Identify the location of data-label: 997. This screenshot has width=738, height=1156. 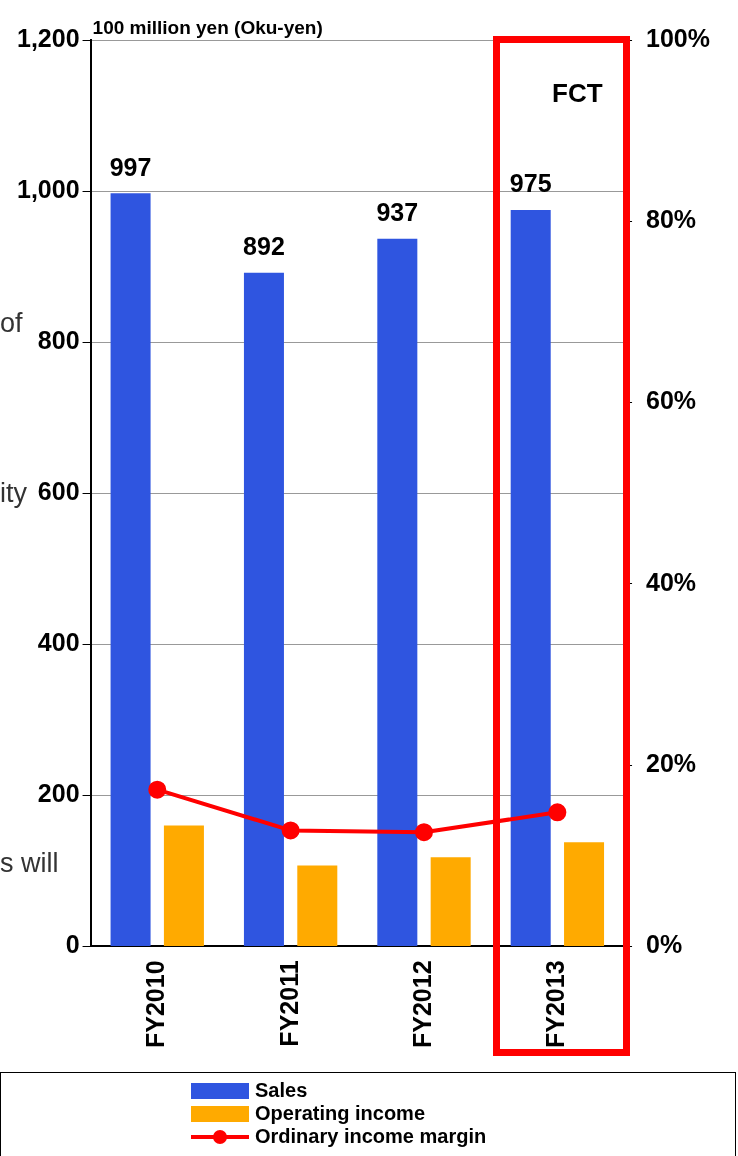
(130, 166).